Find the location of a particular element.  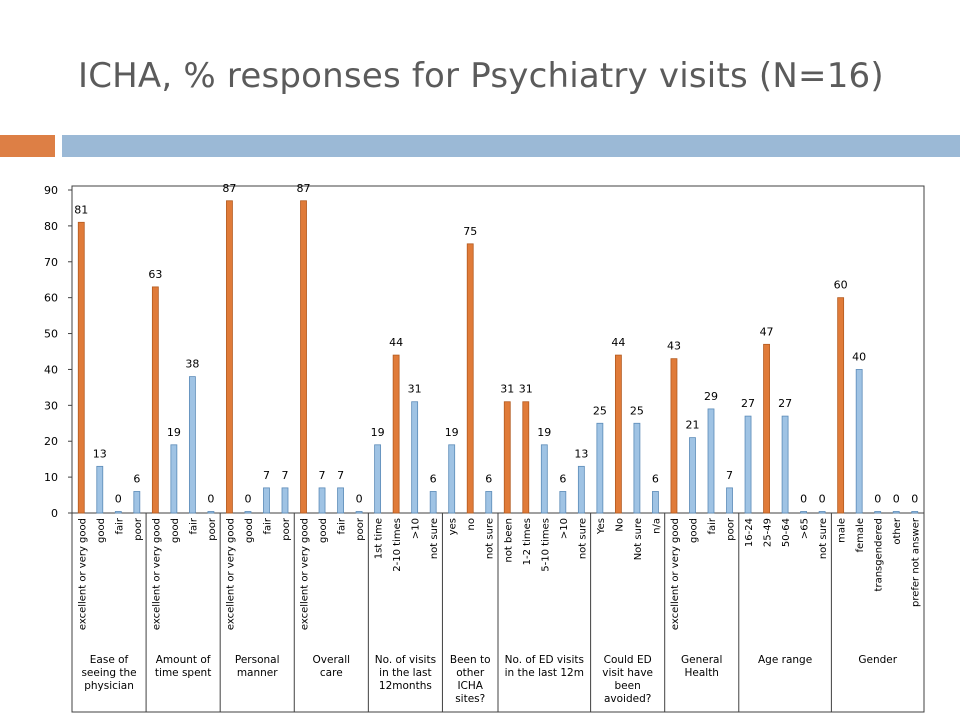

bar-value-label: 27 is located at coordinates (748, 403).